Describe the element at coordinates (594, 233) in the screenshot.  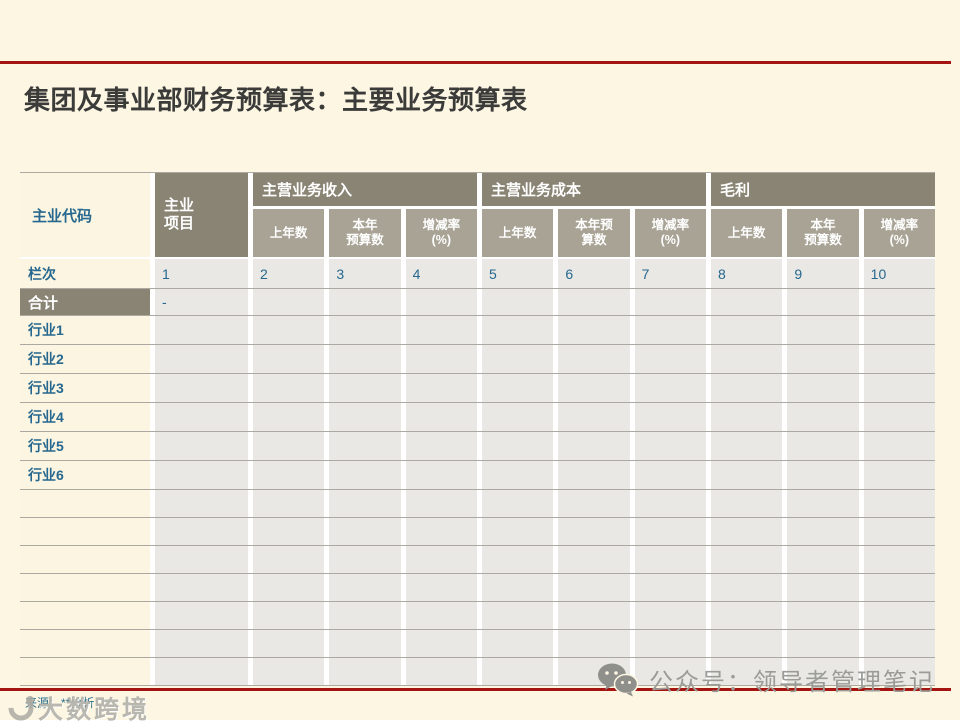
I see `subheader-cell: 本年预 算数` at that location.